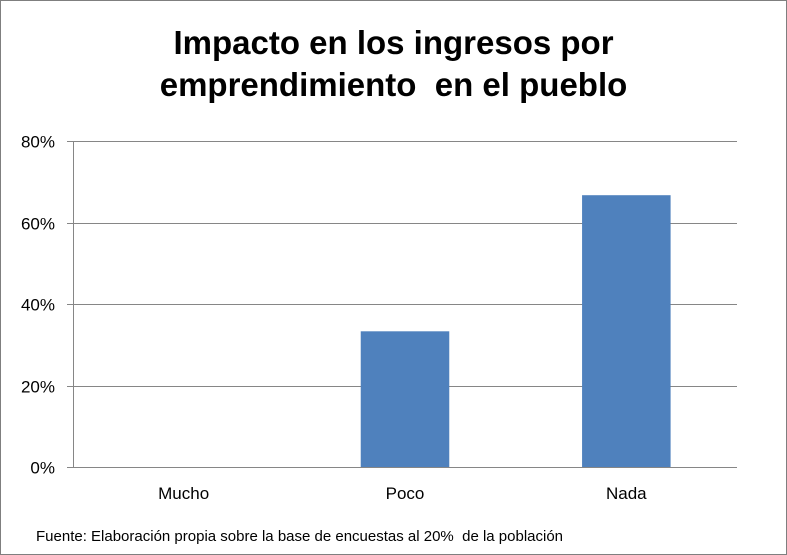 This screenshot has height=555, width=787. What do you see at coordinates (183, 493) in the screenshot?
I see `x-tick-label: Mucho` at bounding box center [183, 493].